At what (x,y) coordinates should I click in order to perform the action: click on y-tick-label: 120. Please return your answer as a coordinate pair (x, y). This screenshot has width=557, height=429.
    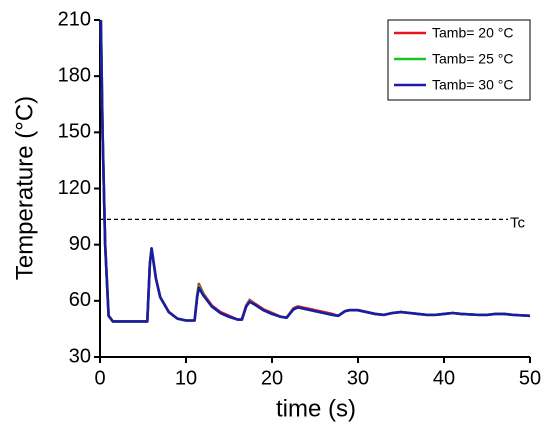
    Looking at the image, I should click on (74, 188).